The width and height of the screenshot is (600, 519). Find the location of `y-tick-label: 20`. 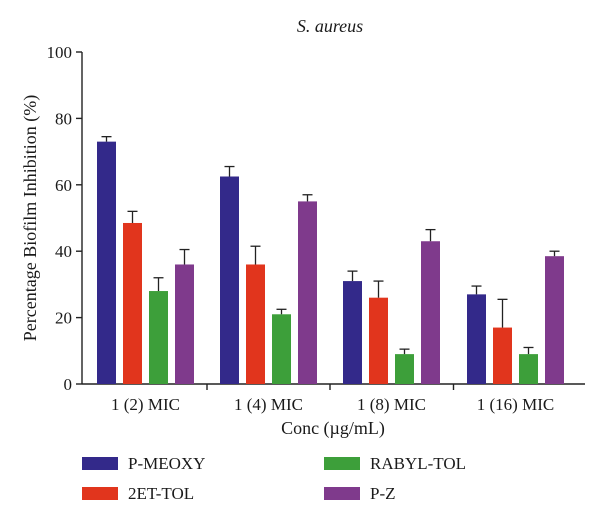

y-tick-label: 20 is located at coordinates (63, 318).